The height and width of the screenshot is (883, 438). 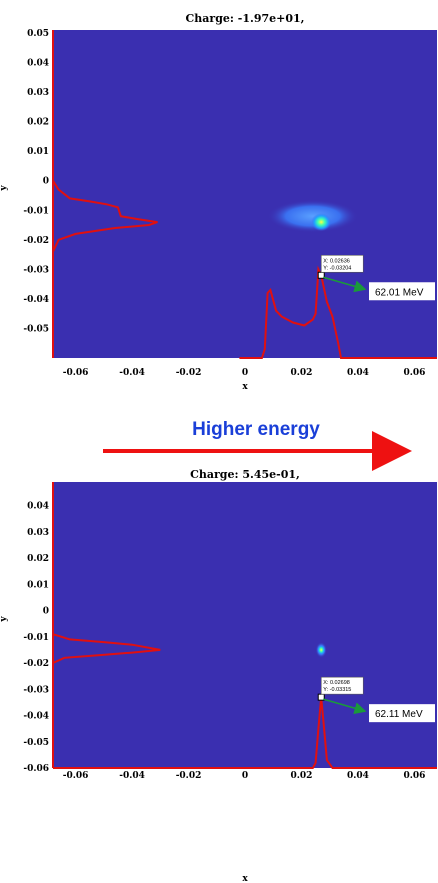 What do you see at coordinates (337, 690) in the screenshot?
I see `datatip-y: Y: -0.03315` at bounding box center [337, 690].